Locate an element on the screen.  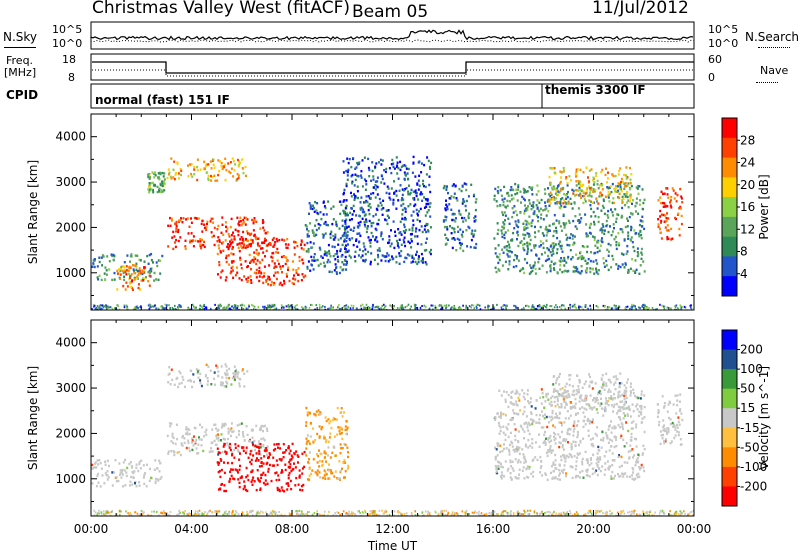
beam-title: Beam 05 is located at coordinates (390, 12).